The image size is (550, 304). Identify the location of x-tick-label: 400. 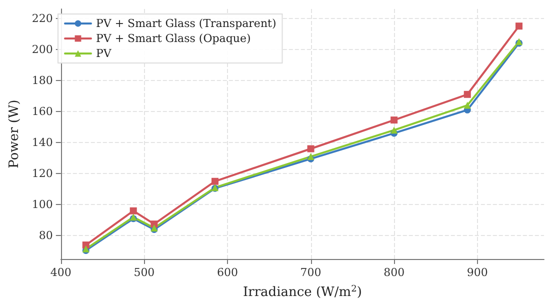
(61, 272).